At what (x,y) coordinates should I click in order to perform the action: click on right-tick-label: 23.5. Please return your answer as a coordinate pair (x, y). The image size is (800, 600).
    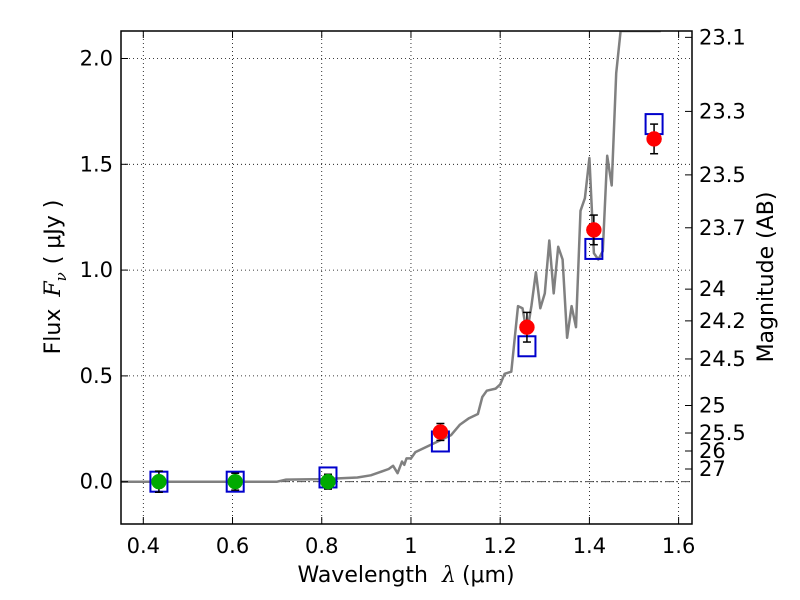
    Looking at the image, I should click on (722, 175).